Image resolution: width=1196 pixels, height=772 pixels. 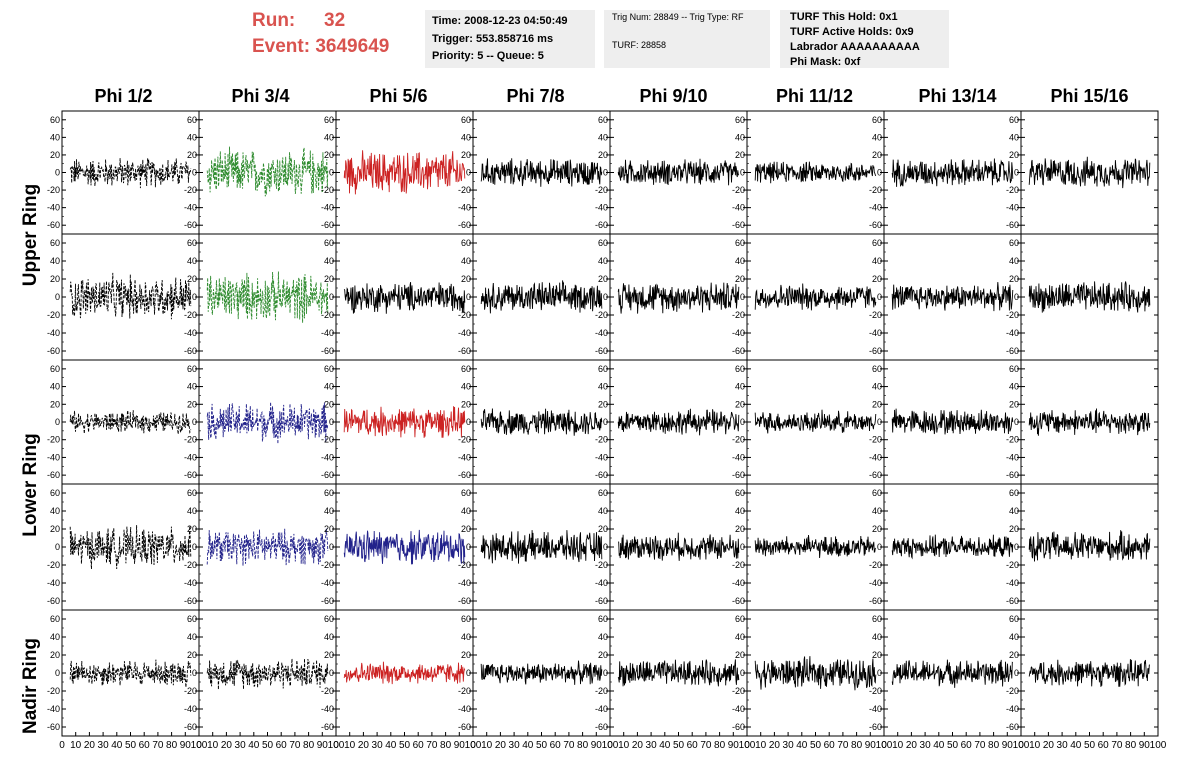 I want to click on x-tick-label: 100, so click(x=1021, y=745).